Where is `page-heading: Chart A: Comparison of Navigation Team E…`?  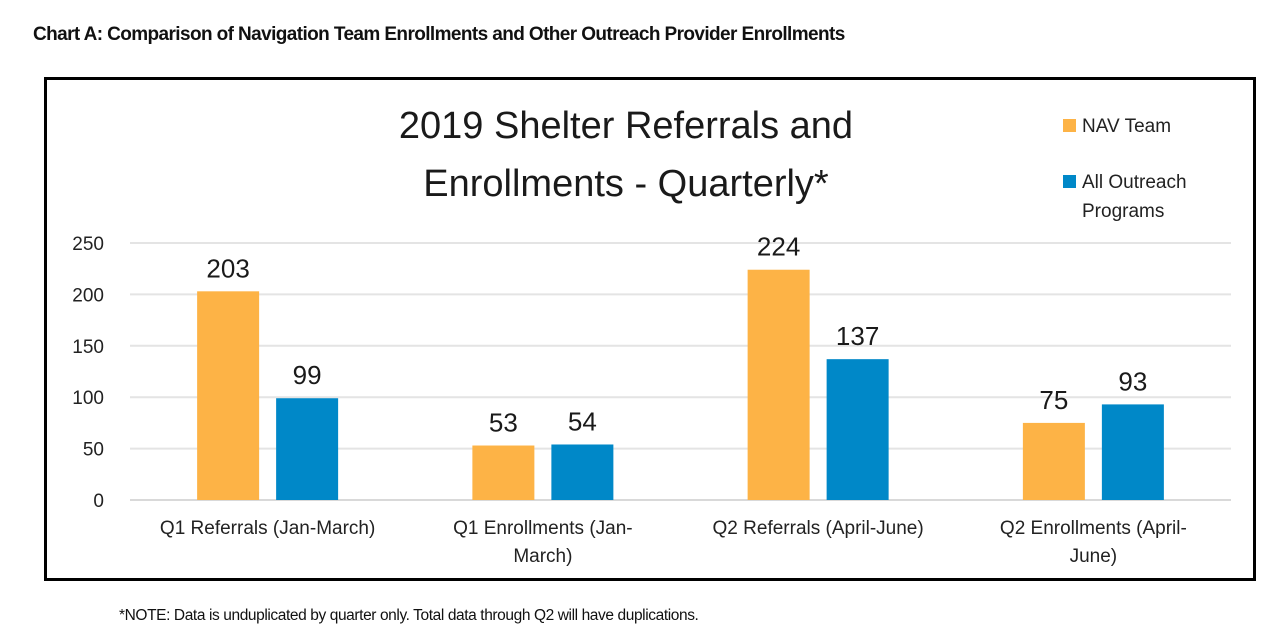
page-heading: Chart A: Comparison of Navigation Team E… is located at coordinates (439, 34).